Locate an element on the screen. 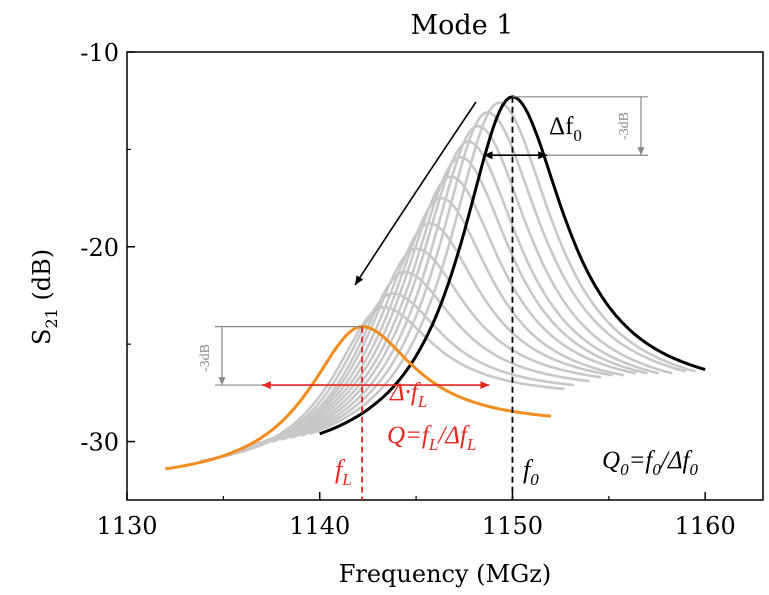 This screenshot has width=769, height=595. q-loaded-label: Q=fL/ΔfL is located at coordinates (431, 438).